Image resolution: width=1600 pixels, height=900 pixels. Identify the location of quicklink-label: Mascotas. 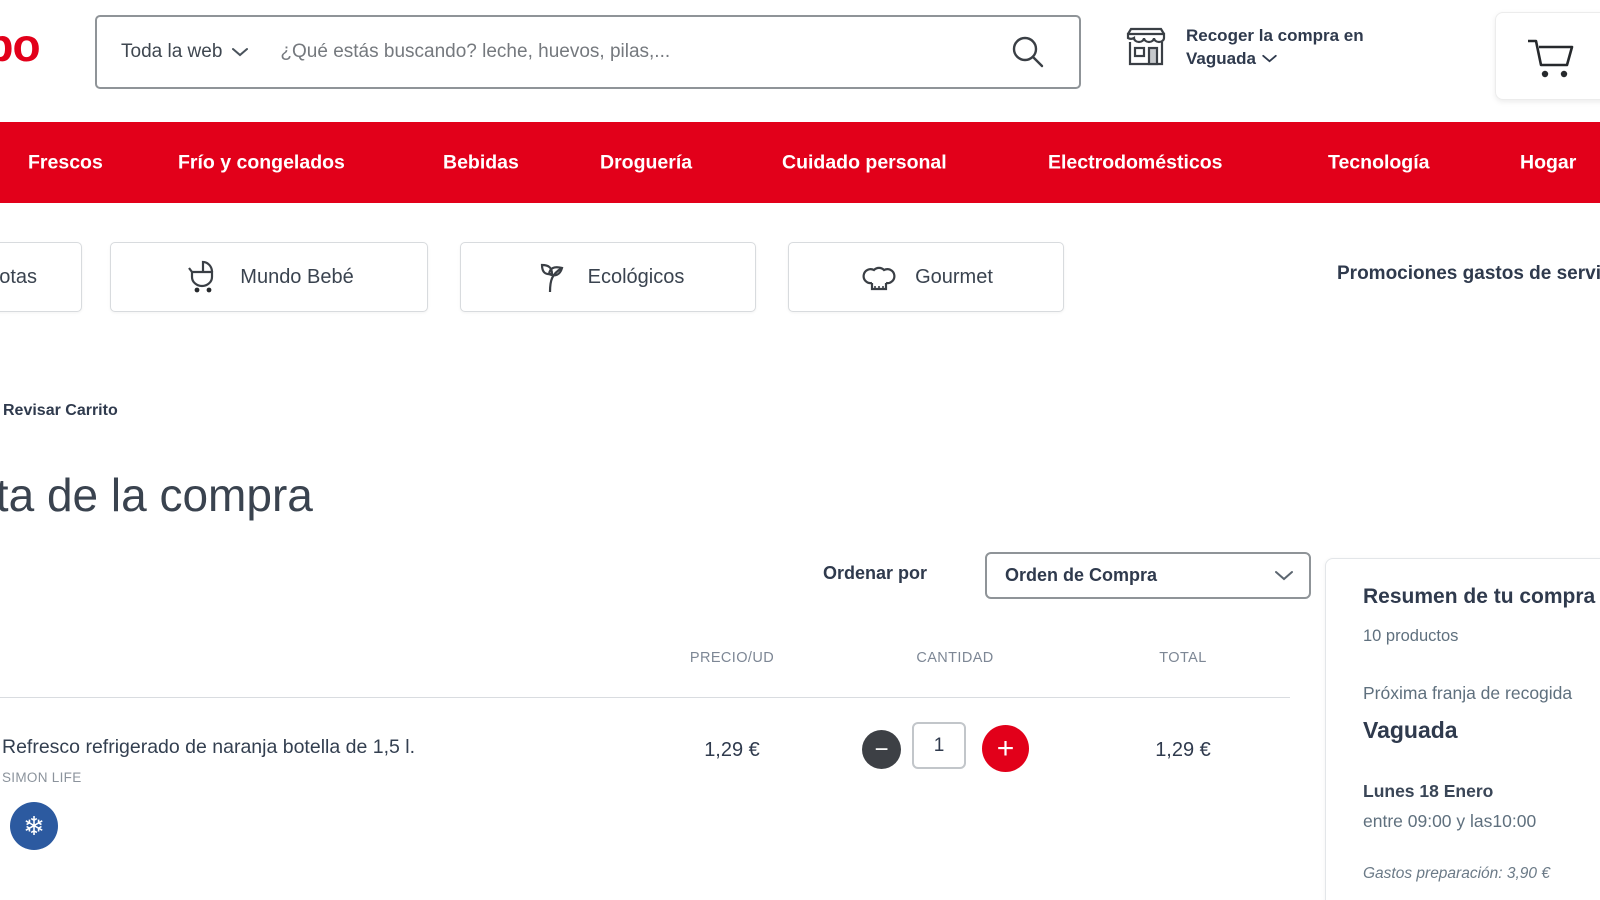
(18, 276).